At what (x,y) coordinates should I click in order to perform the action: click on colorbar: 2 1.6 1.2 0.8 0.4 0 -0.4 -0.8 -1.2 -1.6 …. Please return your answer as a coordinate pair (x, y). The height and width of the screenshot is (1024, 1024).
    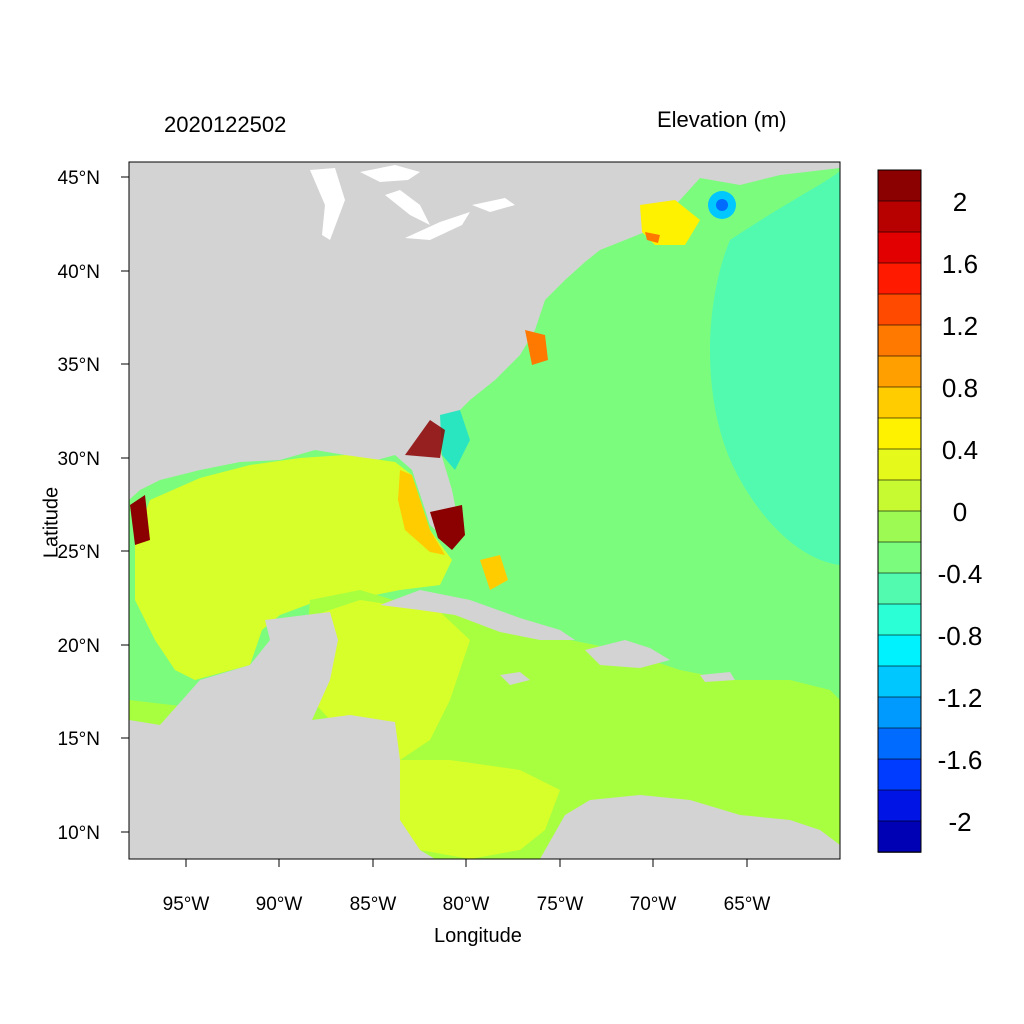
    Looking at the image, I should click on (930, 511).